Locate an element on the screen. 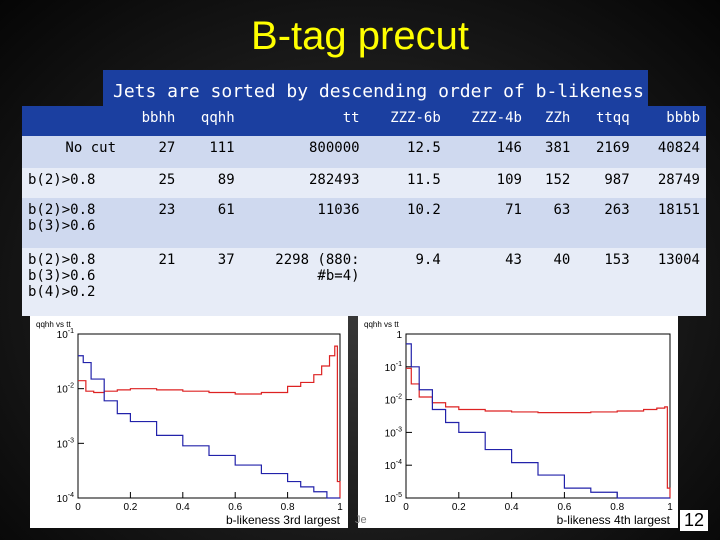 The width and height of the screenshot is (720, 540). table-header-row: bbhh qqhh tt ZZZ-6b ZZZ-4b ZZh ttqq bbbb is located at coordinates (364, 121).